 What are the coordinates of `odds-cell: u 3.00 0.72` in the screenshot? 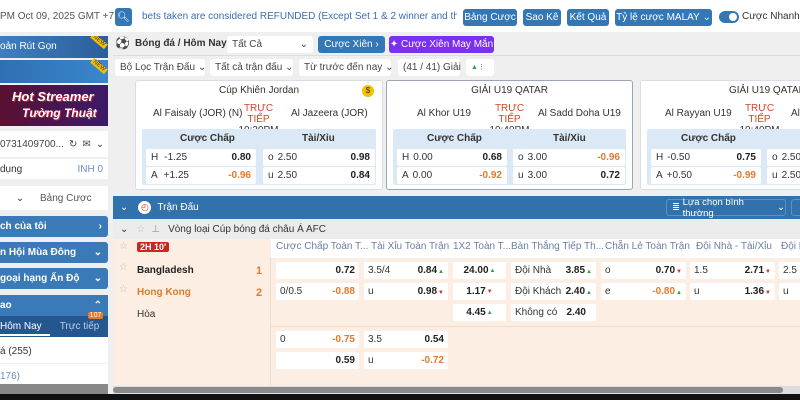 It's located at (569, 175).